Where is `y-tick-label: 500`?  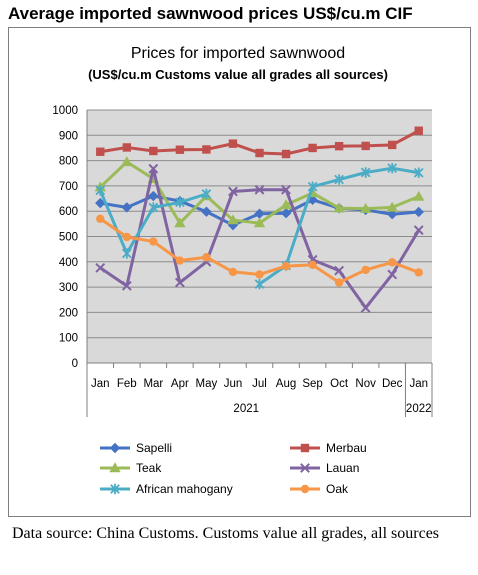
y-tick-label: 500 is located at coordinates (68, 238).